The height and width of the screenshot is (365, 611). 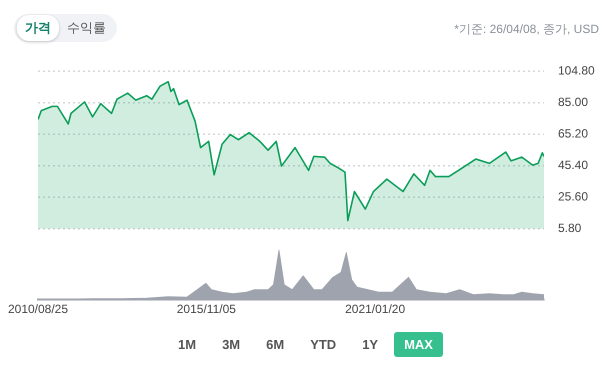 What do you see at coordinates (323, 345) in the screenshot?
I see `text: YTD` at bounding box center [323, 345].